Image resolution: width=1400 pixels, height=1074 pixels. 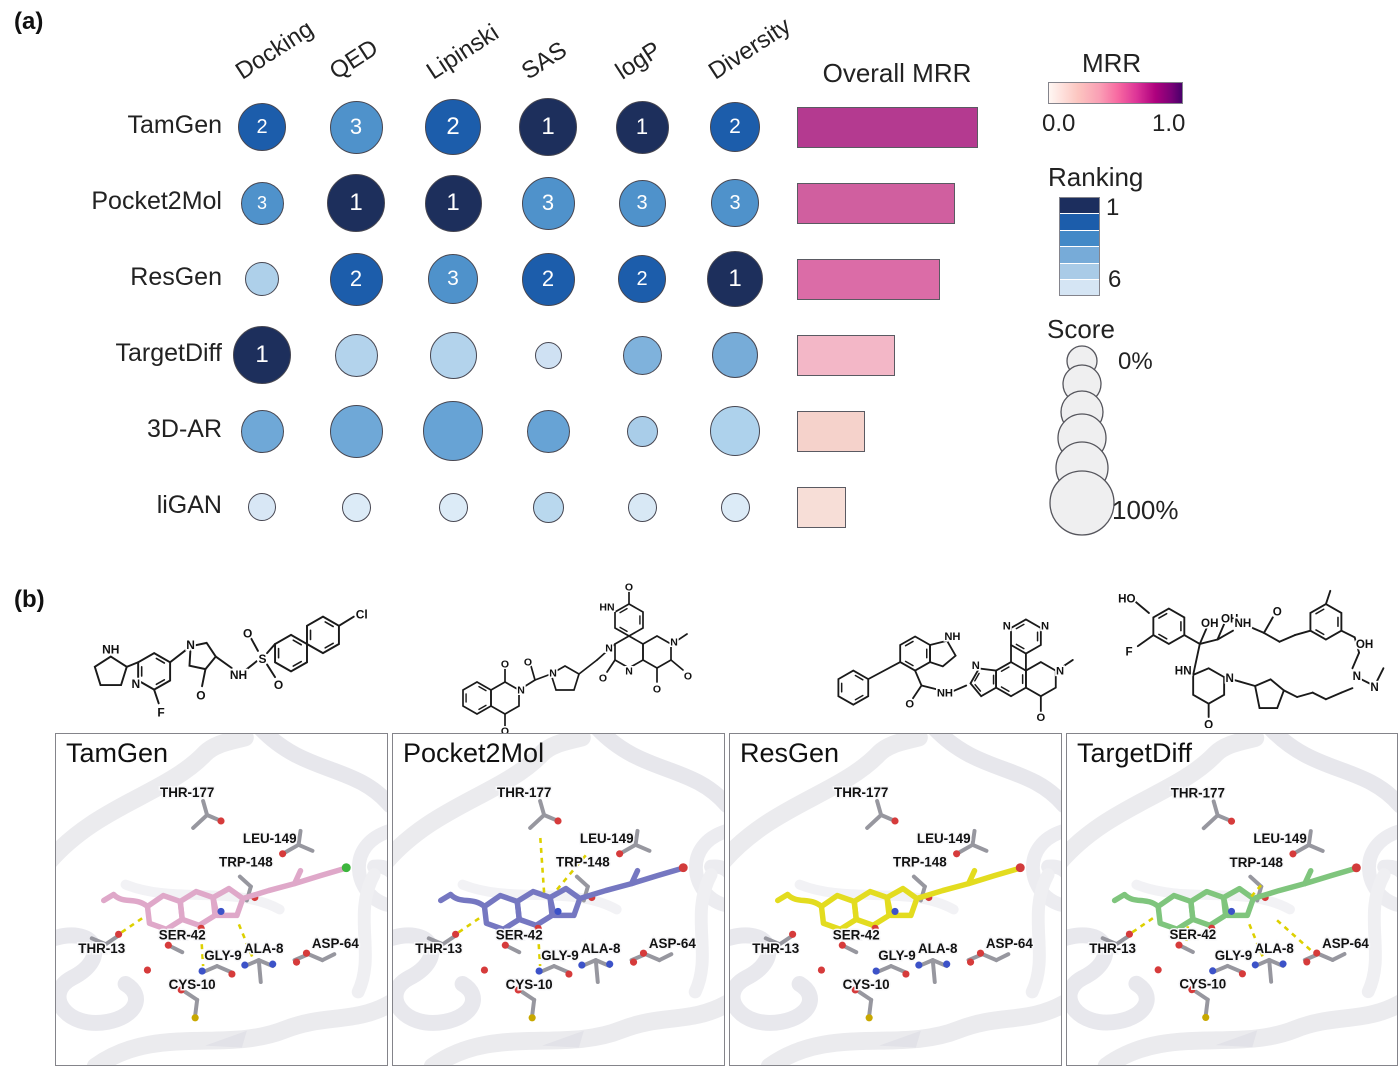 What do you see at coordinates (638, 61) in the screenshot?
I see `column-header-logp: logP` at bounding box center [638, 61].